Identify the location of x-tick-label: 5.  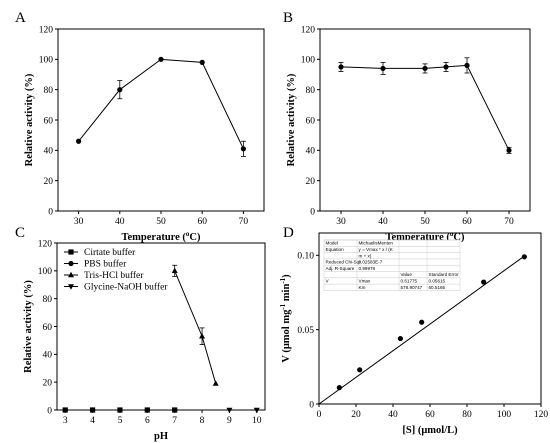
(120, 421).